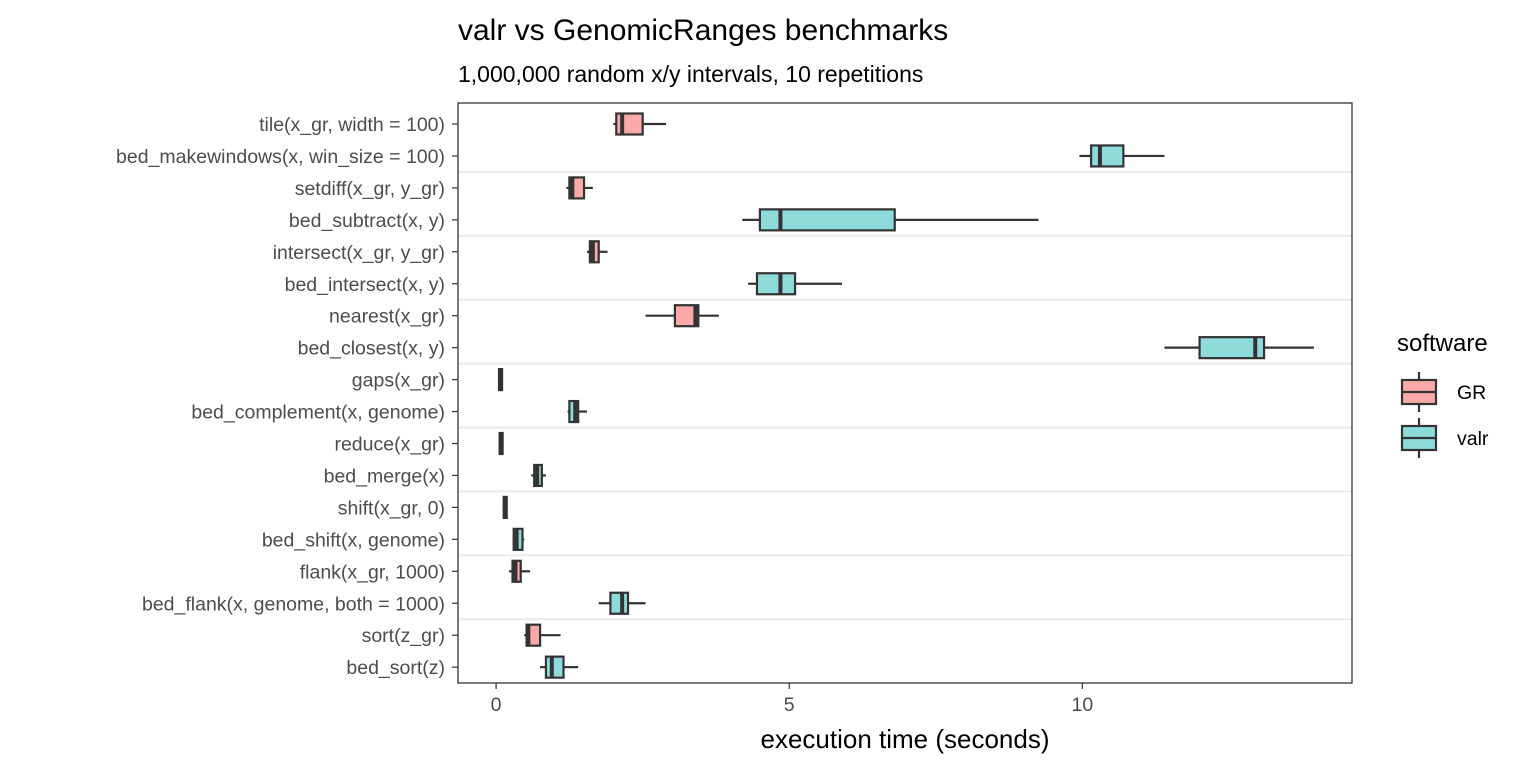 This screenshot has height=768, width=1536. What do you see at coordinates (1444, 438) in the screenshot?
I see `legend-entry-valr: valr` at bounding box center [1444, 438].